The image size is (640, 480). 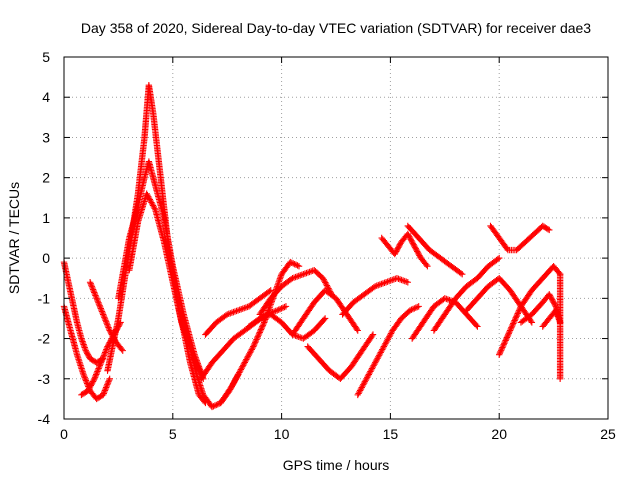 I want to click on y-tick-label: 2, so click(x=46, y=178).